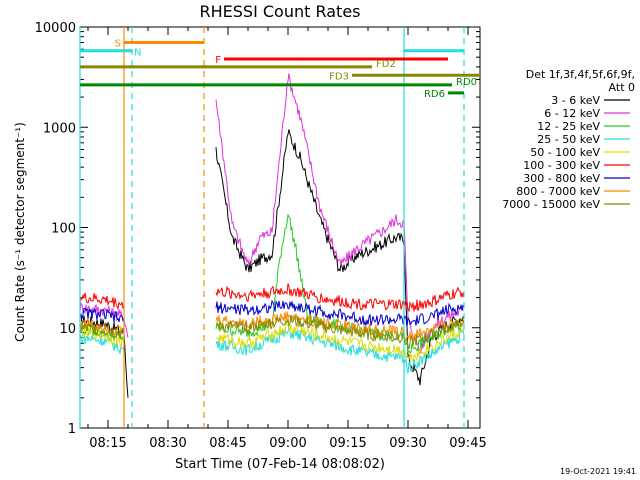  What do you see at coordinates (20, 232) in the screenshot?
I see `y-axis-label: Count Rate (s⁻¹ detector segment⁻¹)` at bounding box center [20, 232].